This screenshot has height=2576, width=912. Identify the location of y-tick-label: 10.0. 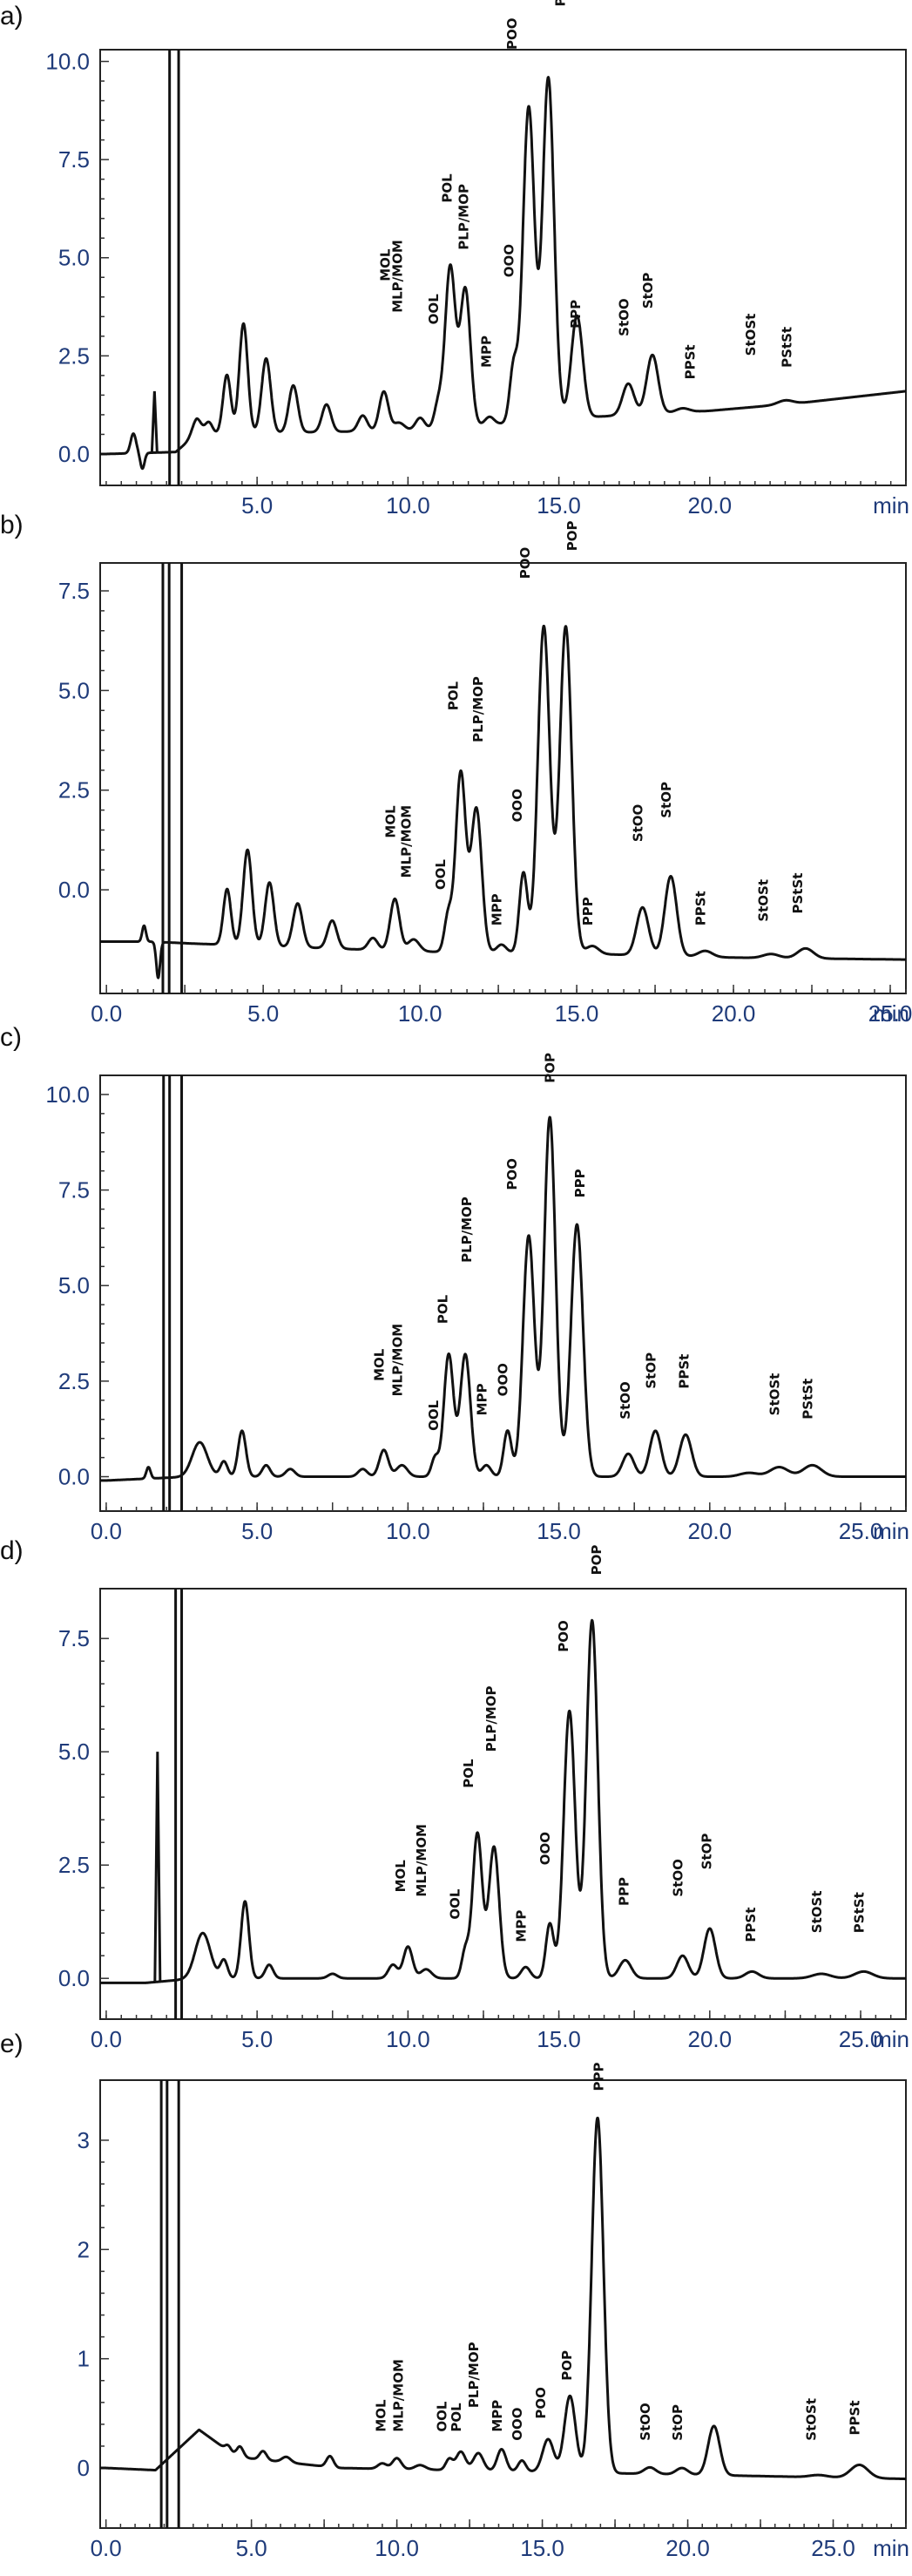
(68, 1095).